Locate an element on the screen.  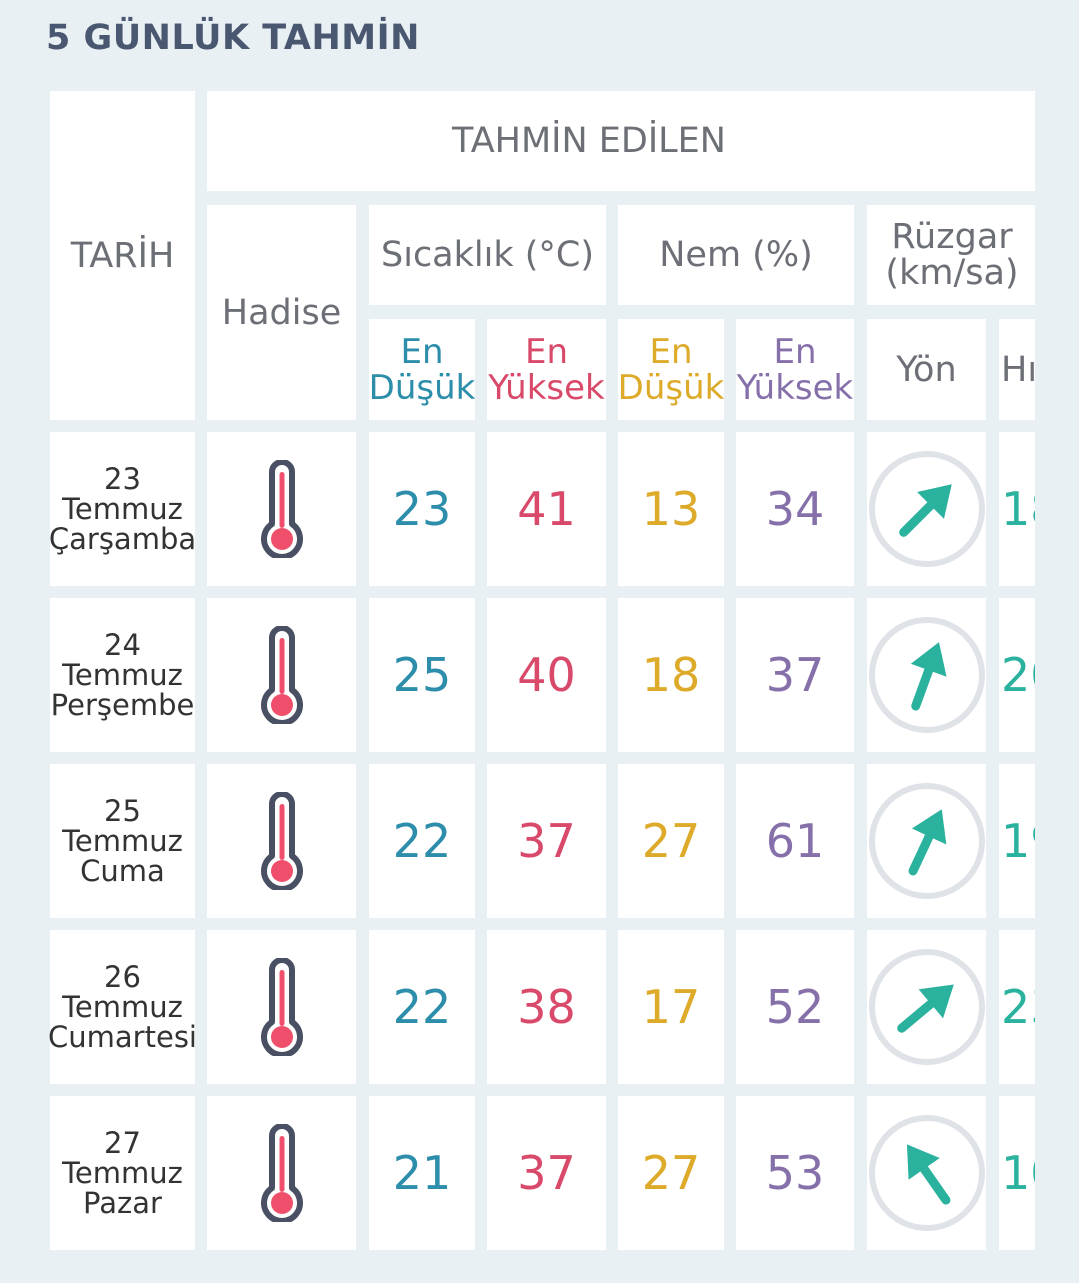
date-day: 25 is located at coordinates (122, 811).